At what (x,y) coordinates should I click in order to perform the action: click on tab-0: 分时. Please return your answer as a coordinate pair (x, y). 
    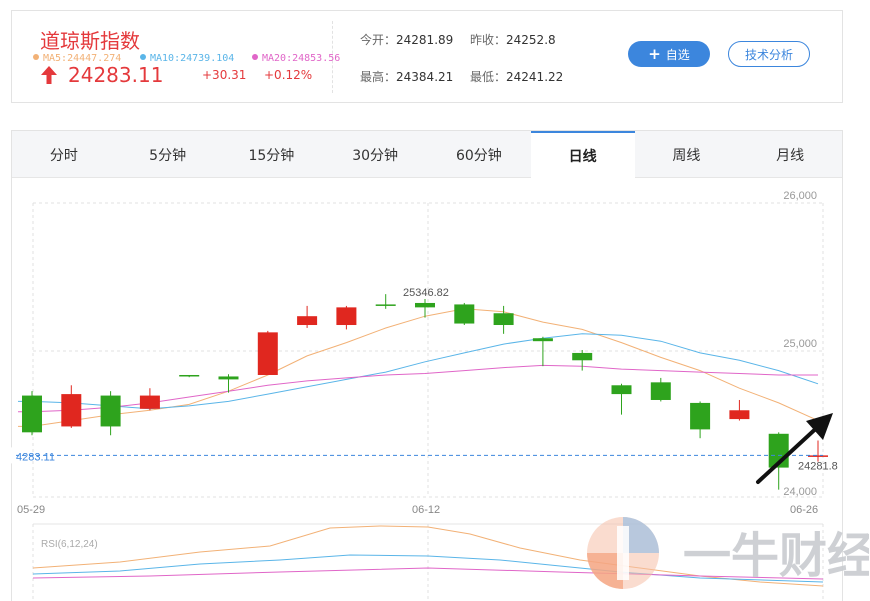
    Looking at the image, I should click on (63, 155).